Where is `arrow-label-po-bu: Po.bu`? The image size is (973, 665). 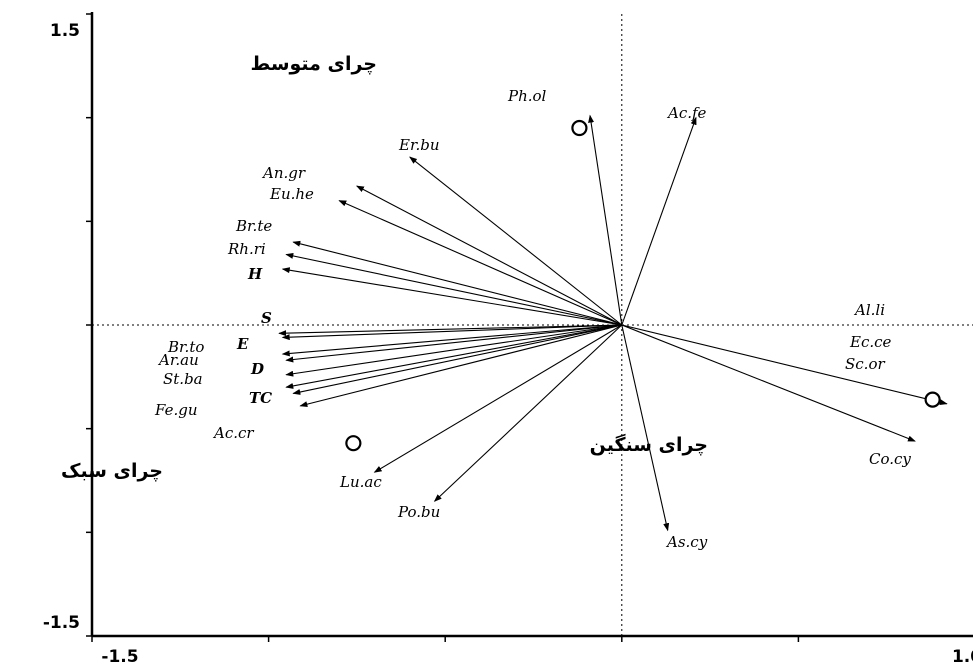
arrow-label-po-bu: Po.bu is located at coordinates (418, 512).